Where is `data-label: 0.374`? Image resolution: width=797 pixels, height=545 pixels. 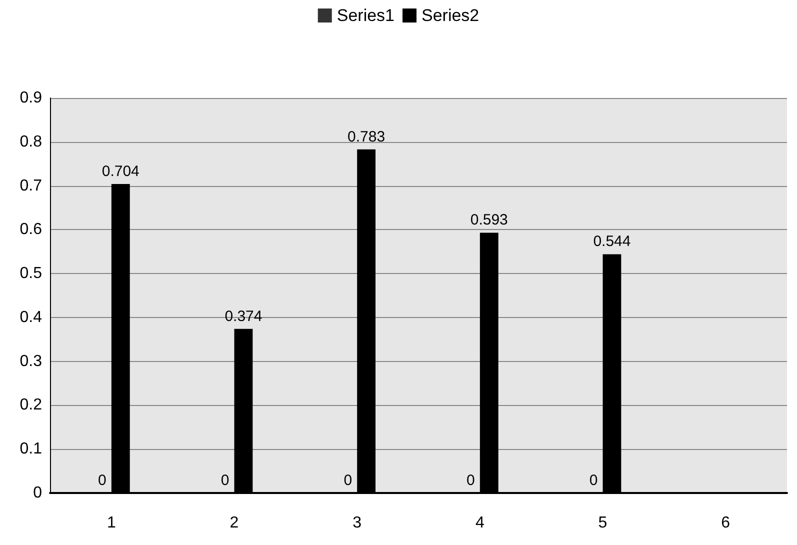
data-label: 0.374 is located at coordinates (243, 316).